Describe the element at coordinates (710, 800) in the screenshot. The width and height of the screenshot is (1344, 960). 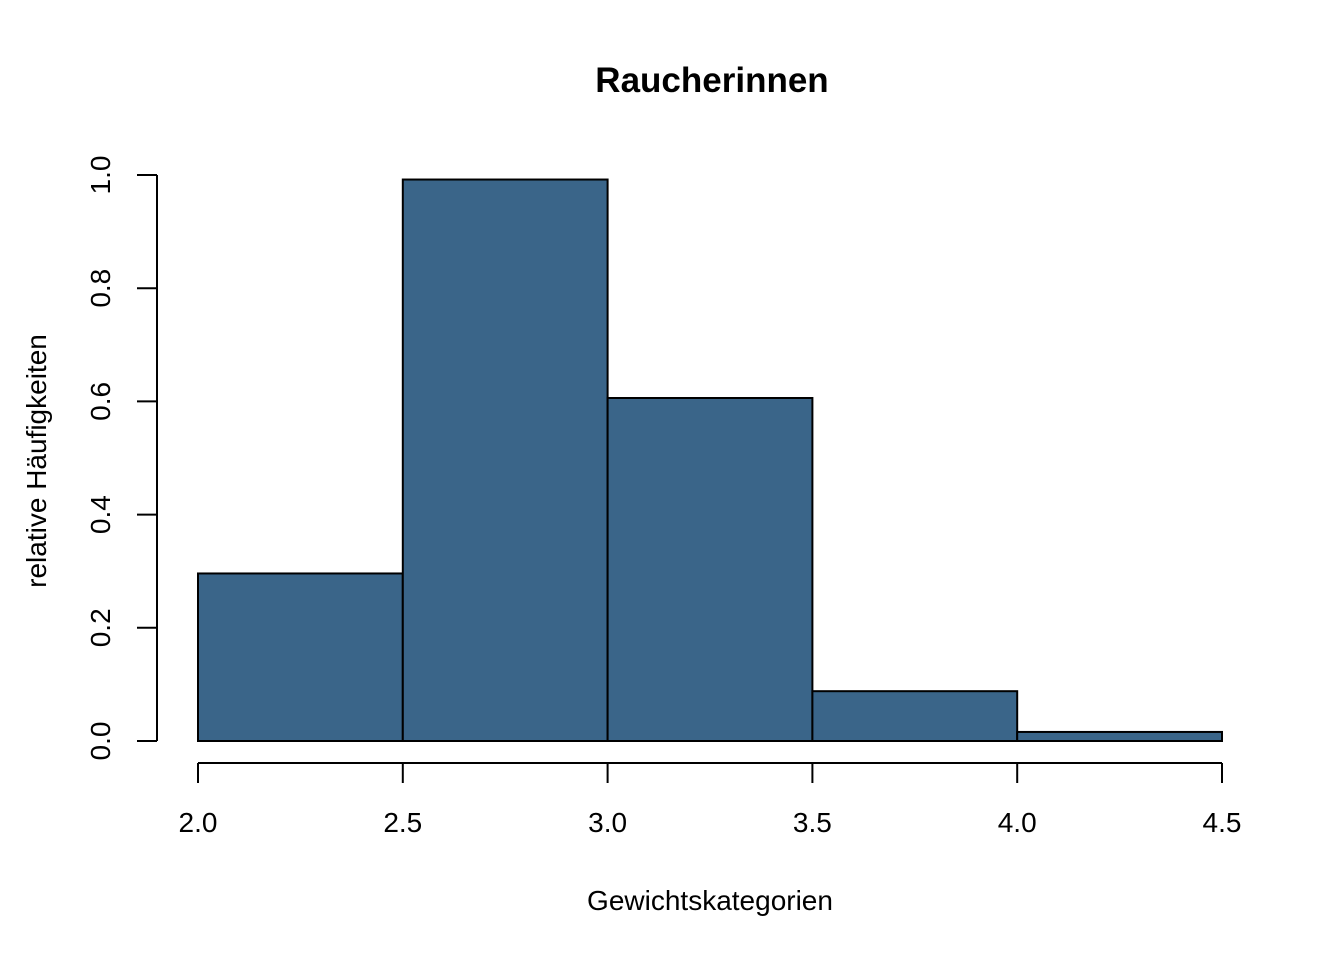
I see `x-axis: 2.0 2.5 3.0 3.5 4.0 4.5` at that location.